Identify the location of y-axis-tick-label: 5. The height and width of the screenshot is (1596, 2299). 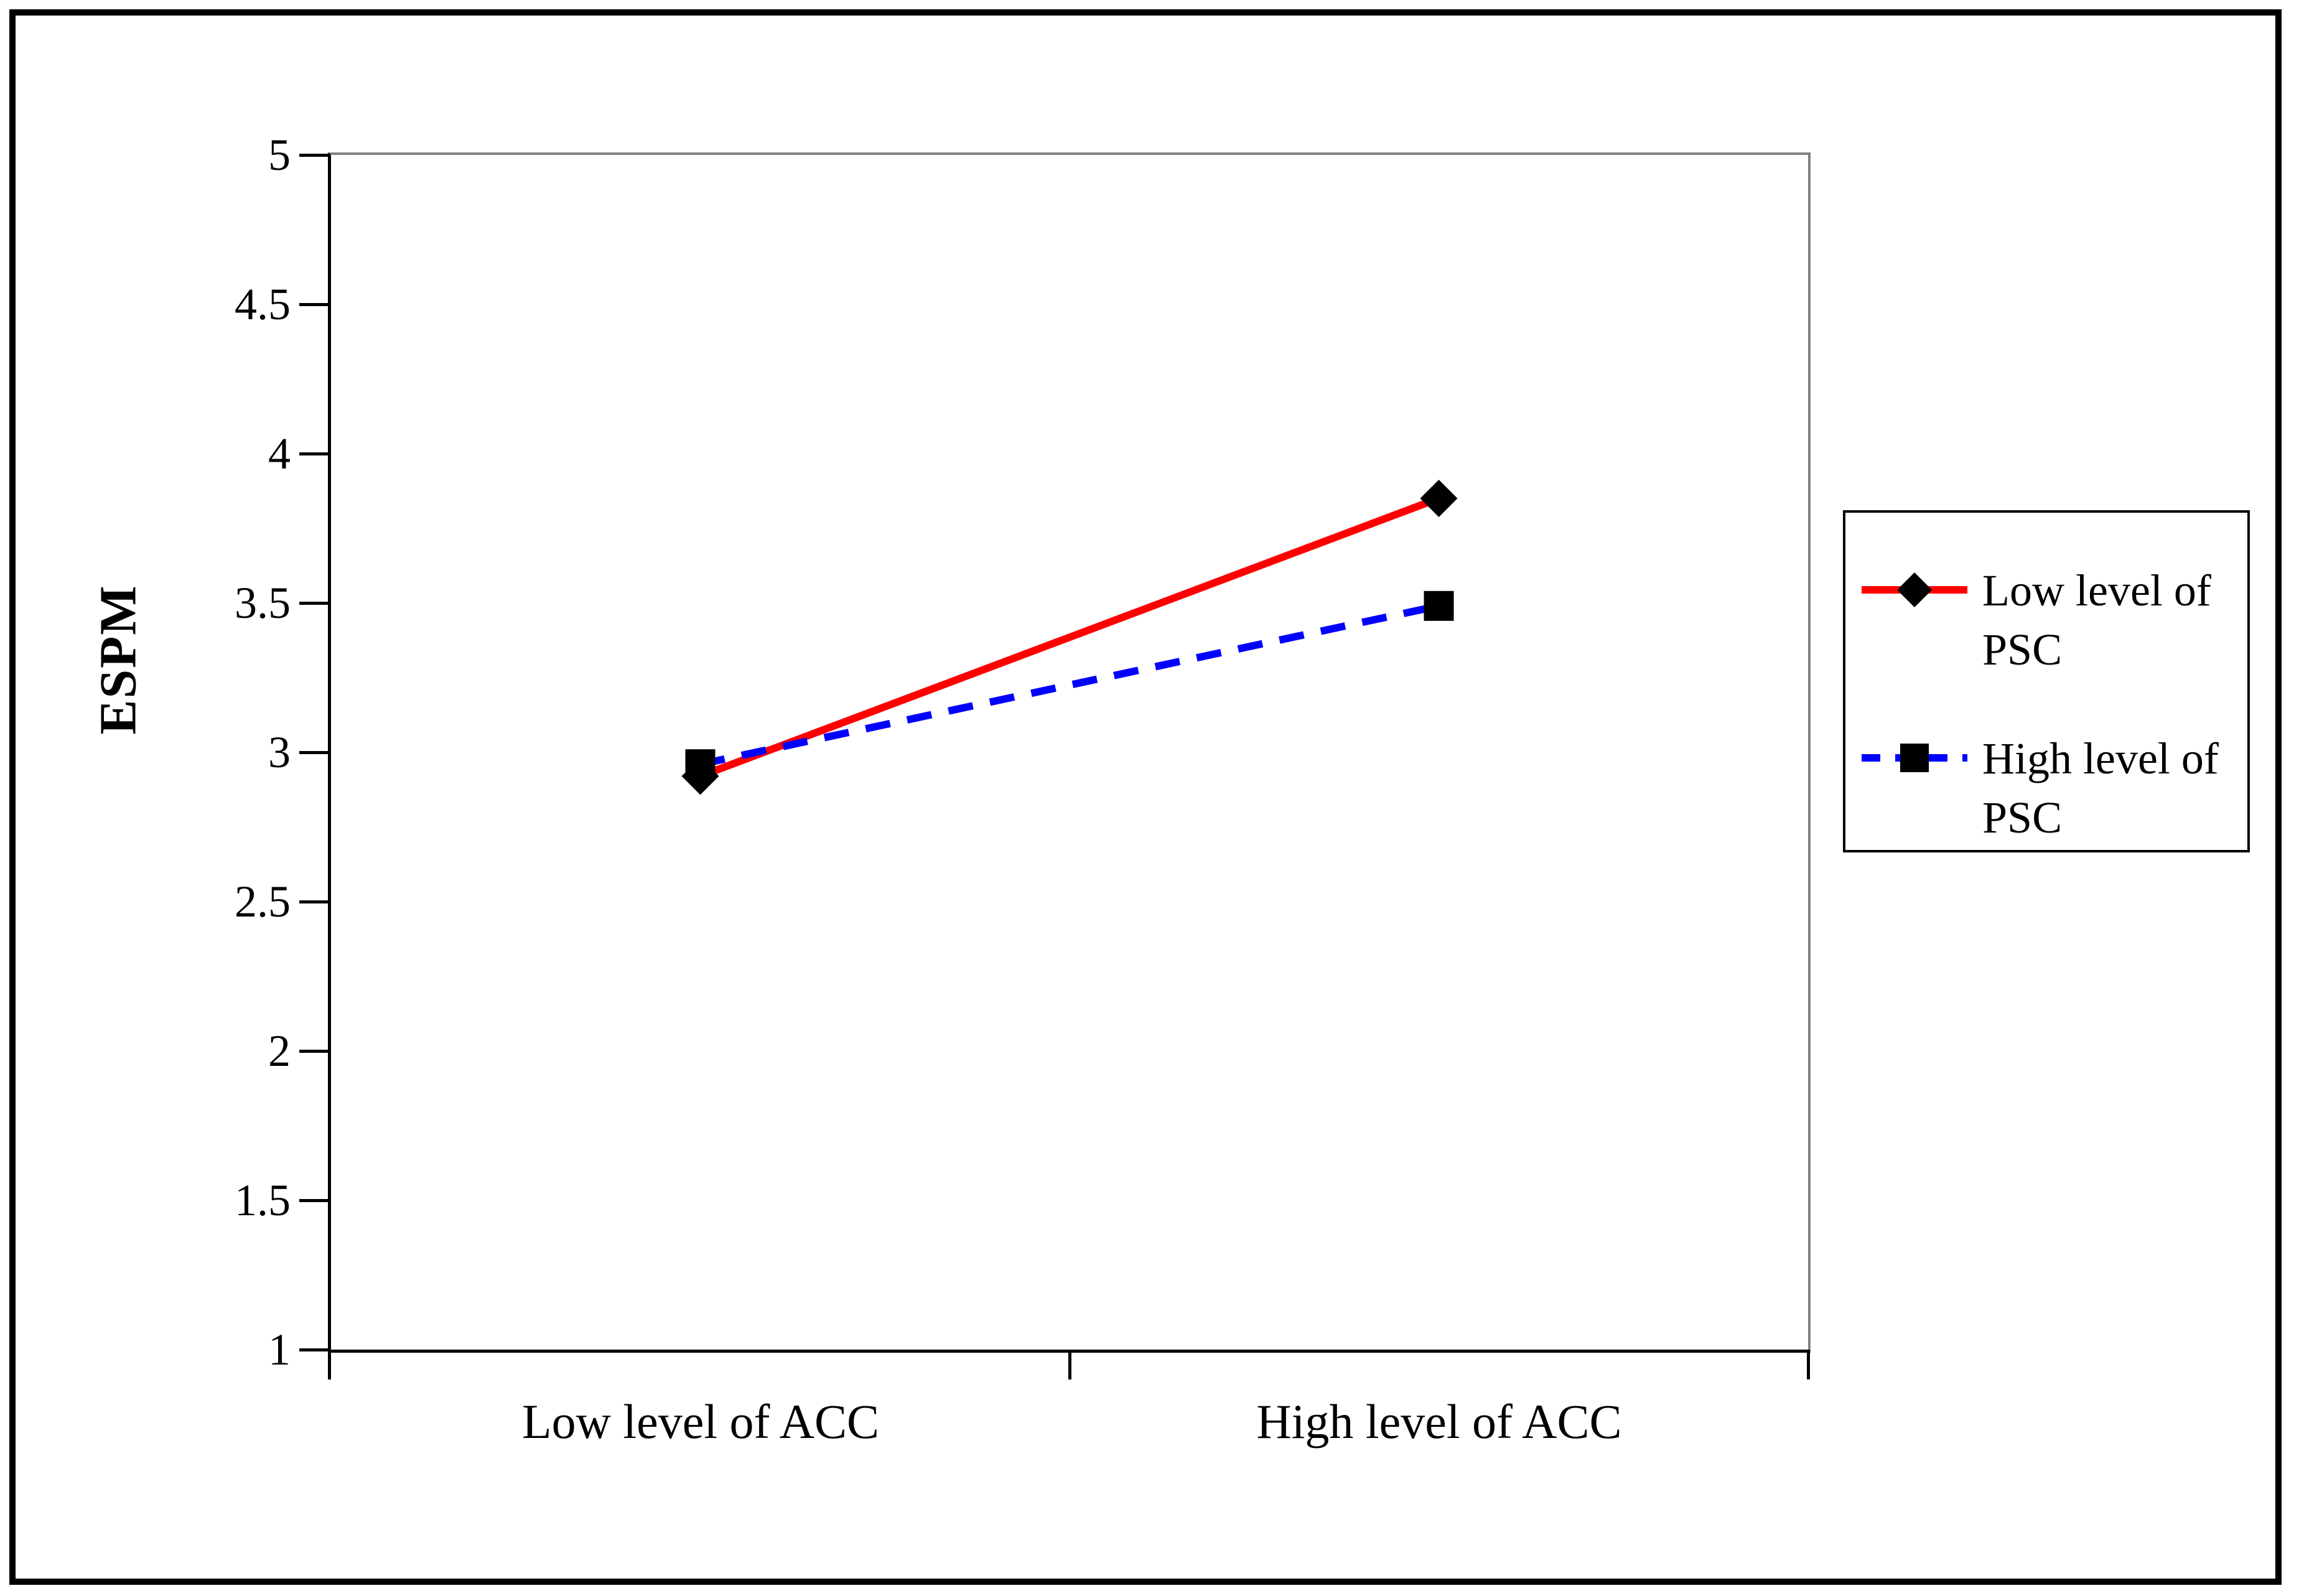
(279, 155).